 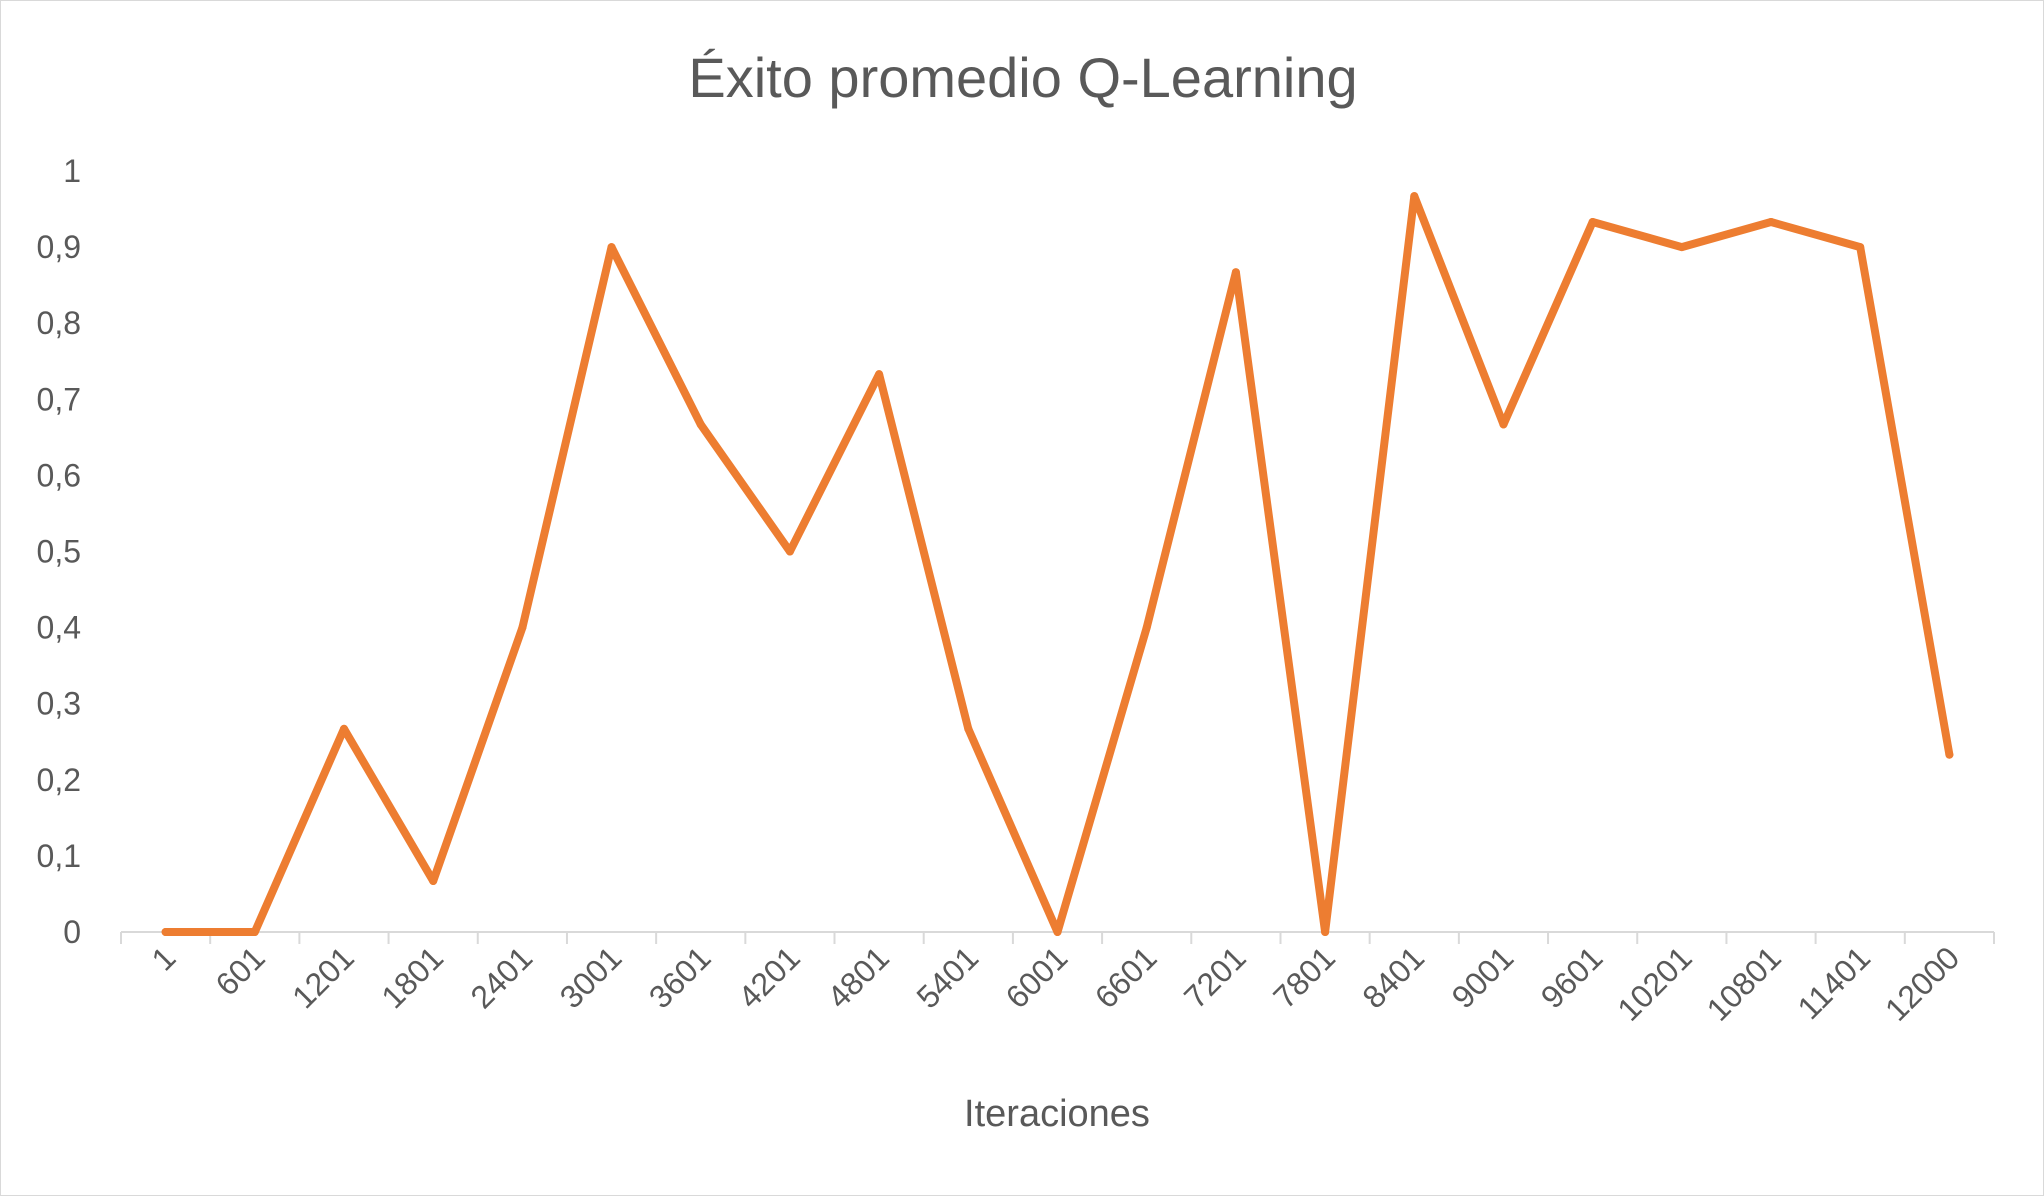 What do you see at coordinates (1483, 977) in the screenshot?
I see `x-tick-label: 9001` at bounding box center [1483, 977].